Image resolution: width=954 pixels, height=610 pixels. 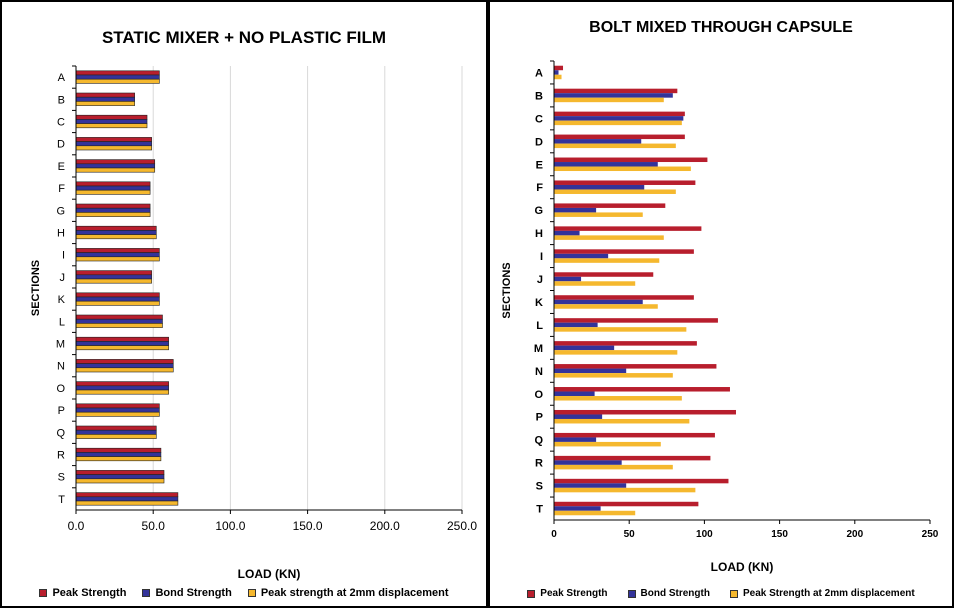 What do you see at coordinates (539, 487) in the screenshot?
I see `y-tick-label: S` at bounding box center [539, 487].